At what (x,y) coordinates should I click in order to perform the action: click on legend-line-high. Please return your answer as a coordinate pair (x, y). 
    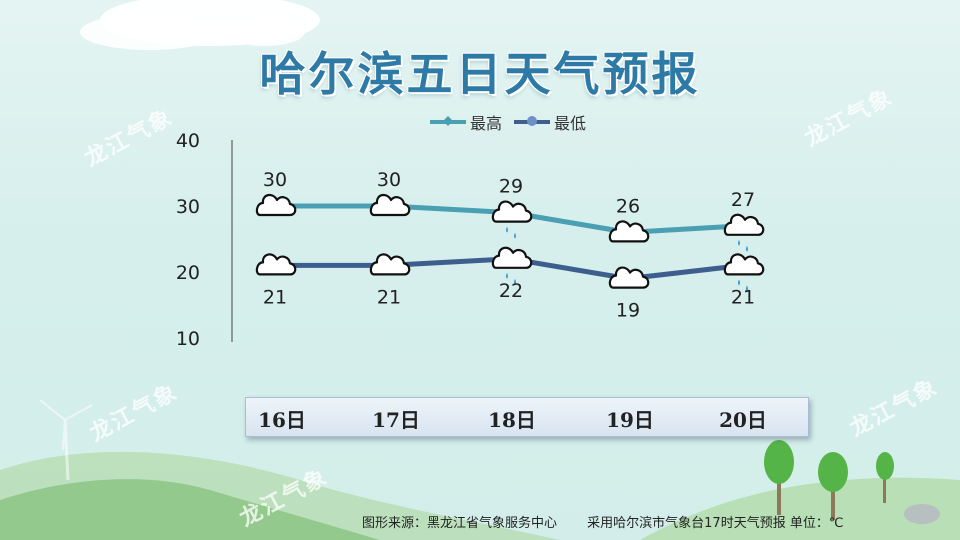
    Looking at the image, I should click on (448, 121).